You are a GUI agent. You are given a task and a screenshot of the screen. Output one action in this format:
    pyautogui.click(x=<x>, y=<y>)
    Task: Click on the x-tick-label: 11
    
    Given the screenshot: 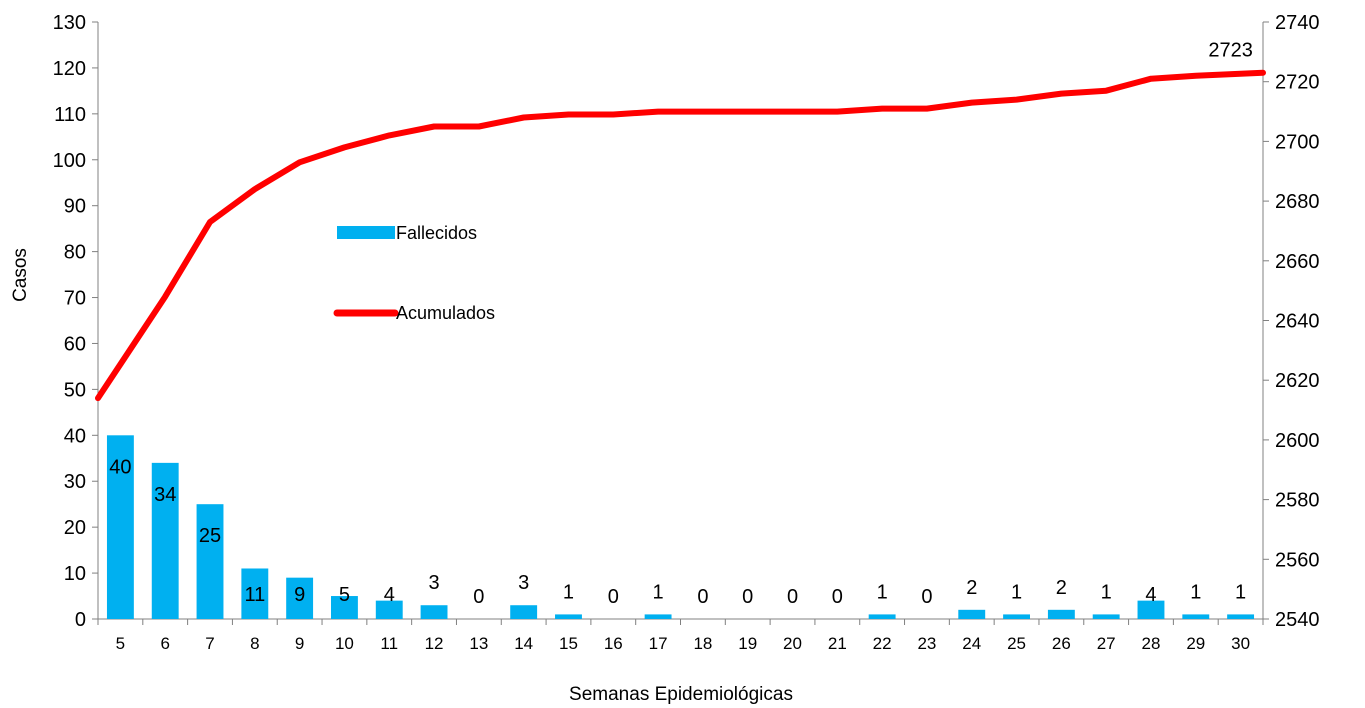 What is the action you would take?
    pyautogui.click(x=389, y=643)
    